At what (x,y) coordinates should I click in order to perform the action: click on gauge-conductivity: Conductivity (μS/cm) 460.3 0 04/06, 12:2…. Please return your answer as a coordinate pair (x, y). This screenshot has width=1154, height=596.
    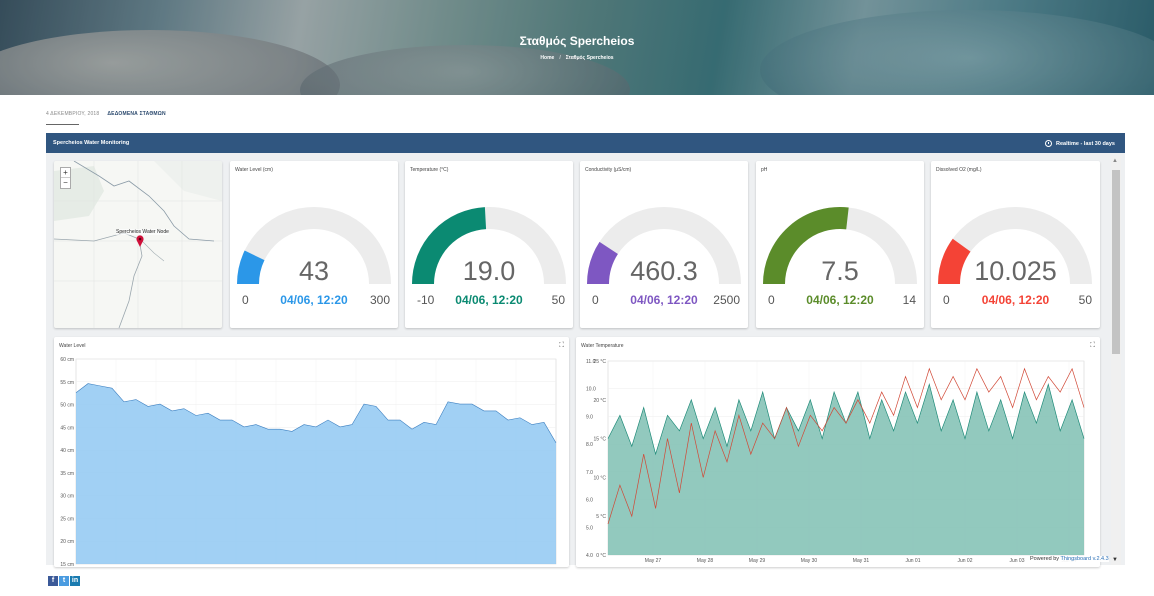
    Looking at the image, I should click on (664, 244).